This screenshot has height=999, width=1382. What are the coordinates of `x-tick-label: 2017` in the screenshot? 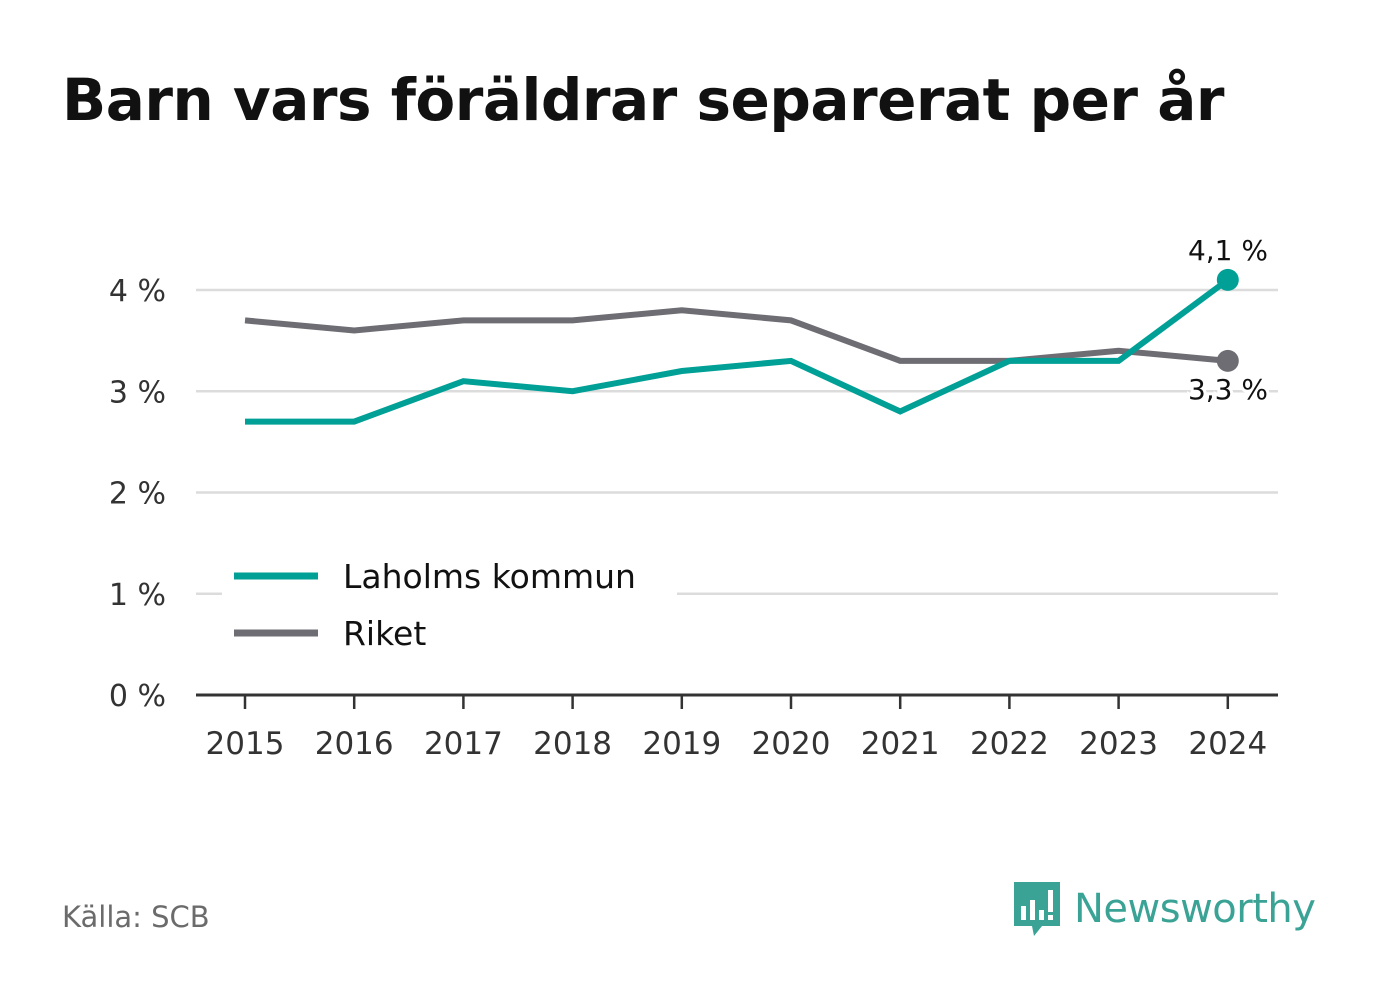 It's located at (463, 744).